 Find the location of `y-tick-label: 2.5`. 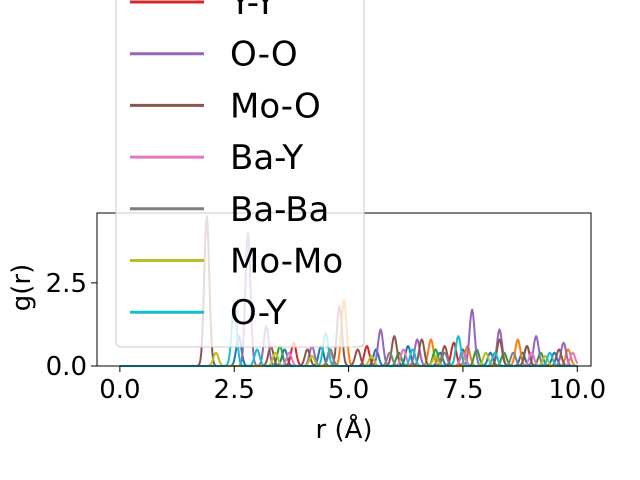

y-tick-label: 2.5 is located at coordinates (66, 284).